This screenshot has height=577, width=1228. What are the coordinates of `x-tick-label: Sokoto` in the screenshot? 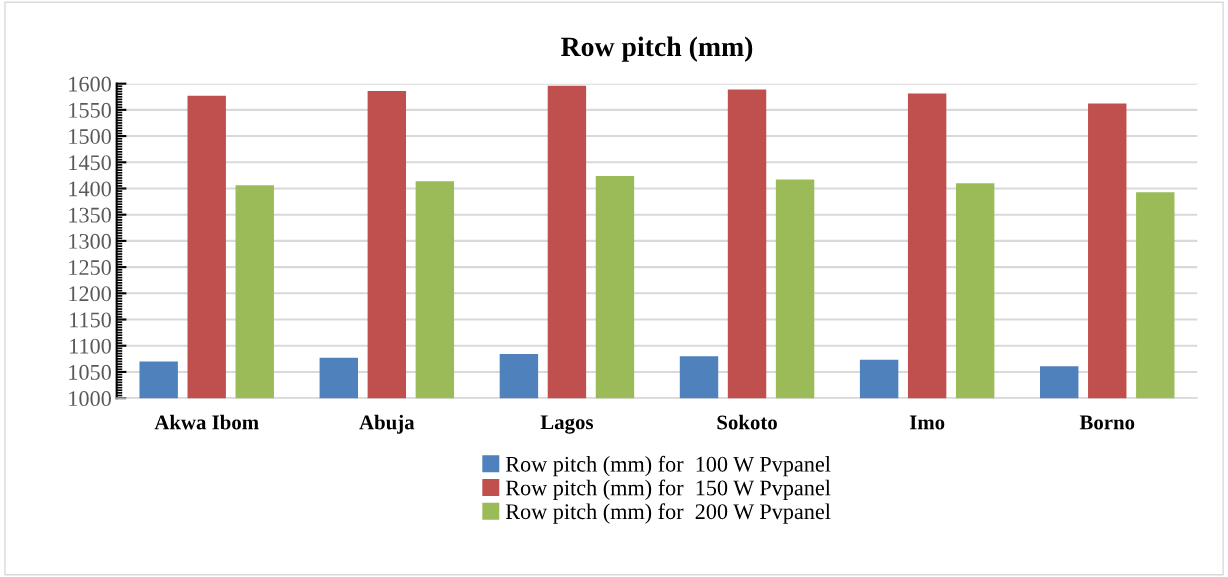 It's located at (747, 422).